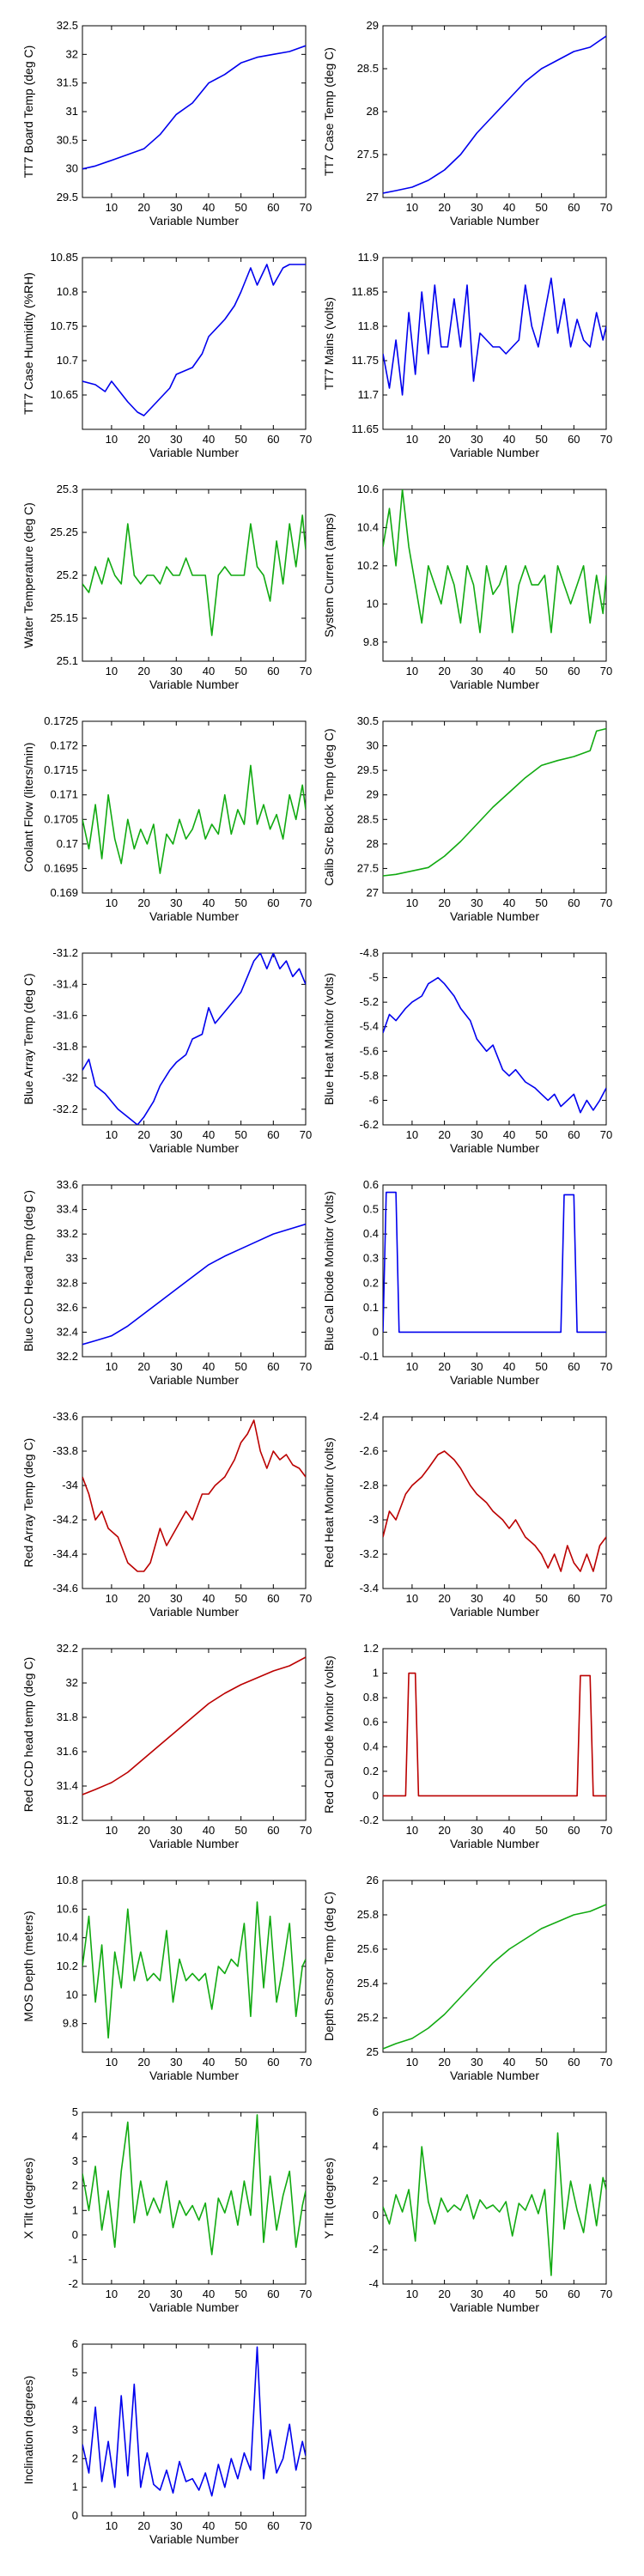 The width and height of the screenshot is (644, 2576). What do you see at coordinates (606, 671) in the screenshot?
I see `x-tick-label: 70` at bounding box center [606, 671].